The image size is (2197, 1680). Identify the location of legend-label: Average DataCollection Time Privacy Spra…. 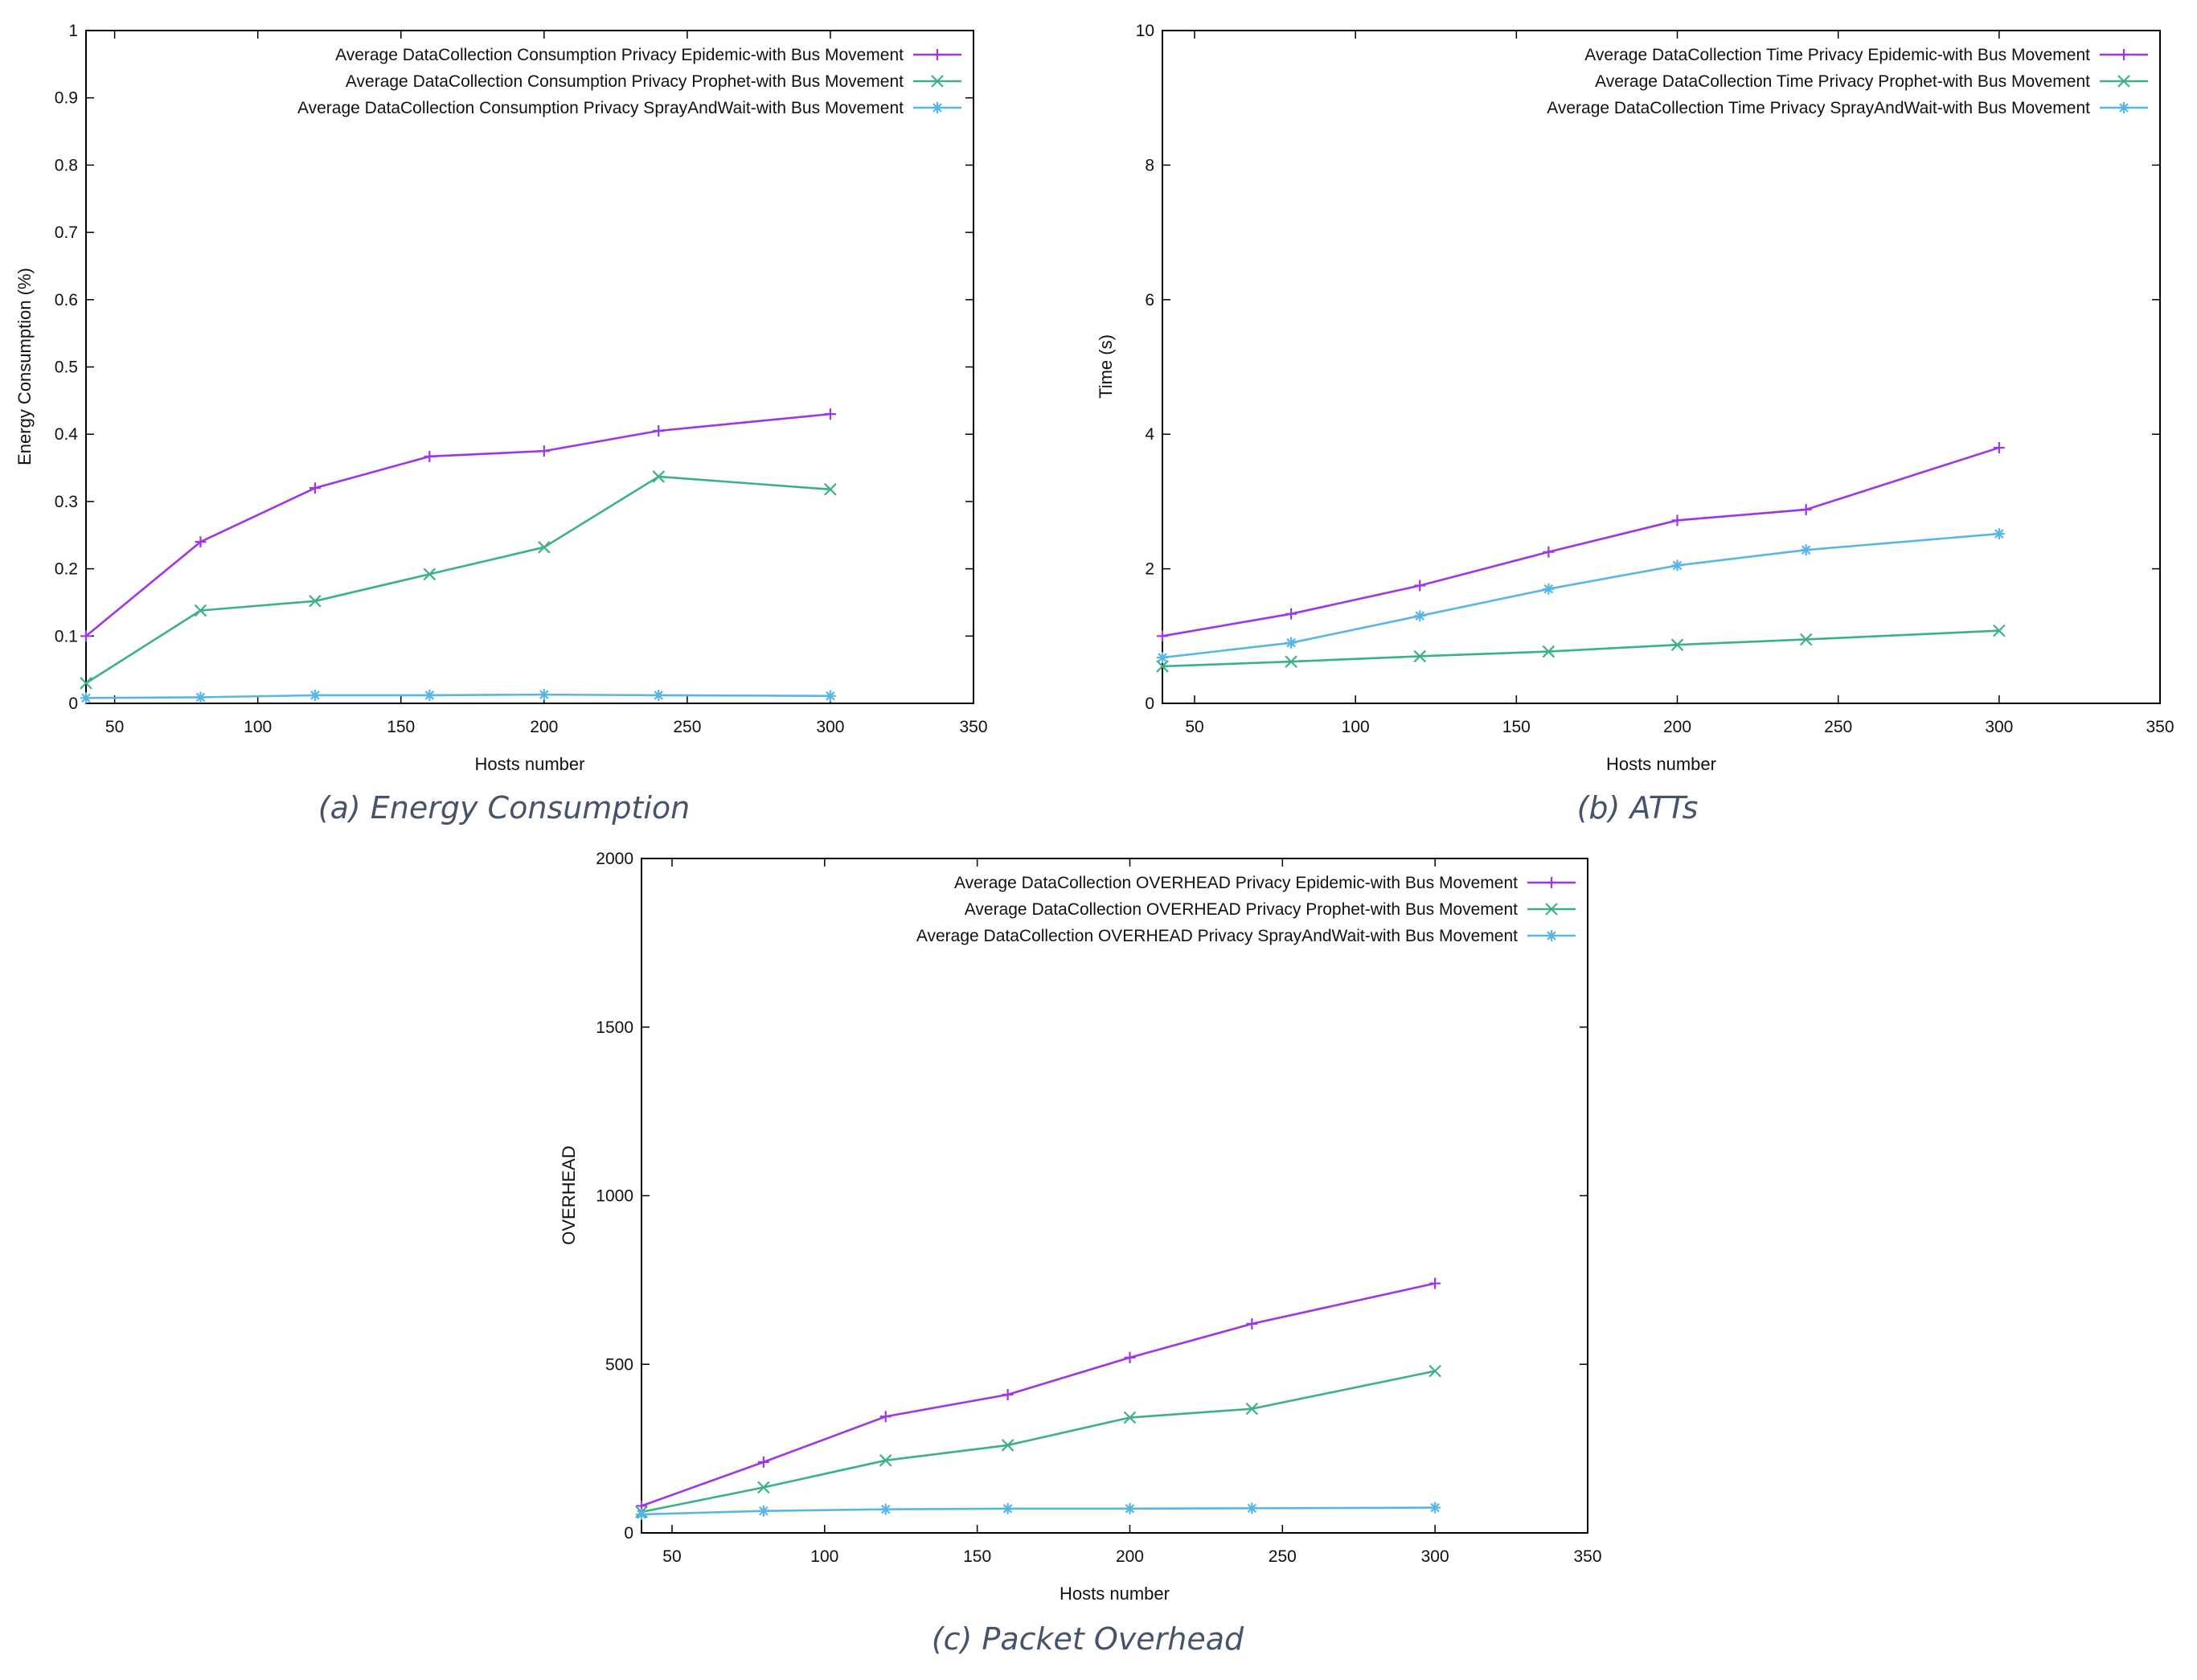
(1818, 108).